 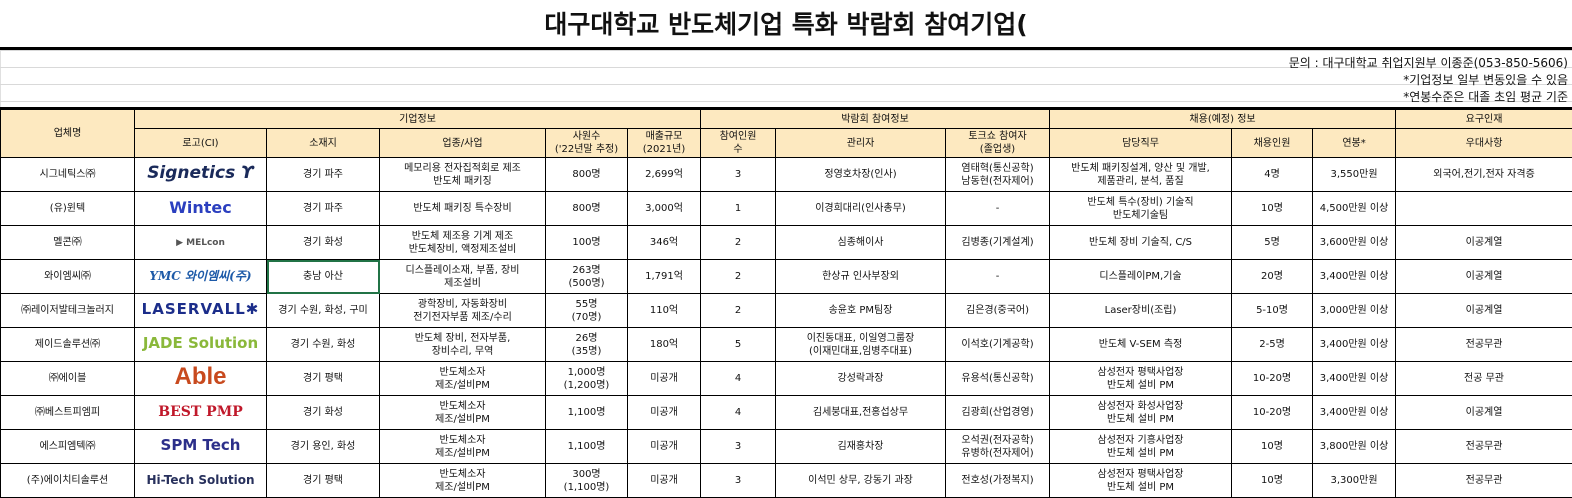 What do you see at coordinates (1141, 174) in the screenshot?
I see `cell-job: 반도체 패키징설계, 양산 및 개발, 제품관리, 분석, 품질` at bounding box center [1141, 174].